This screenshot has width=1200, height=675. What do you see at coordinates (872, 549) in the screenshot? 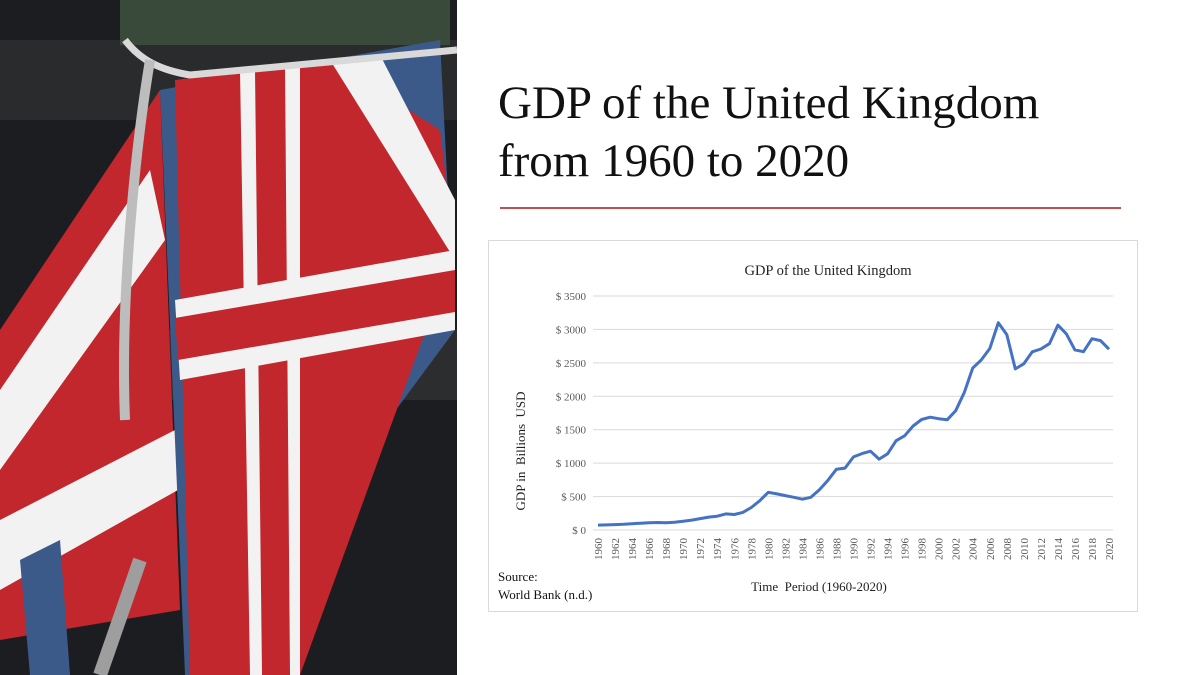
I see `x-tick-label: 1992` at bounding box center [872, 549].